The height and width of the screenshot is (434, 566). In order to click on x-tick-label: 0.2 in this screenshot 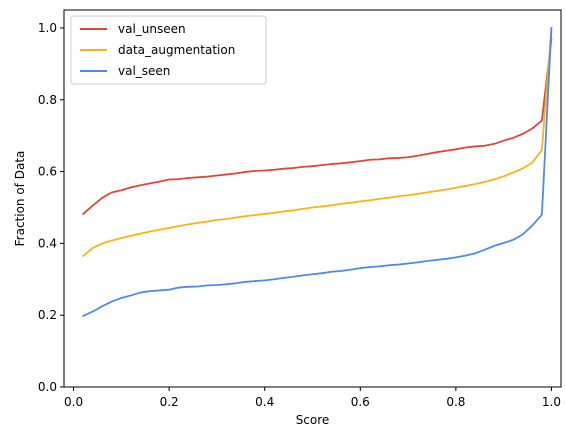, I will do `click(169, 402)`.